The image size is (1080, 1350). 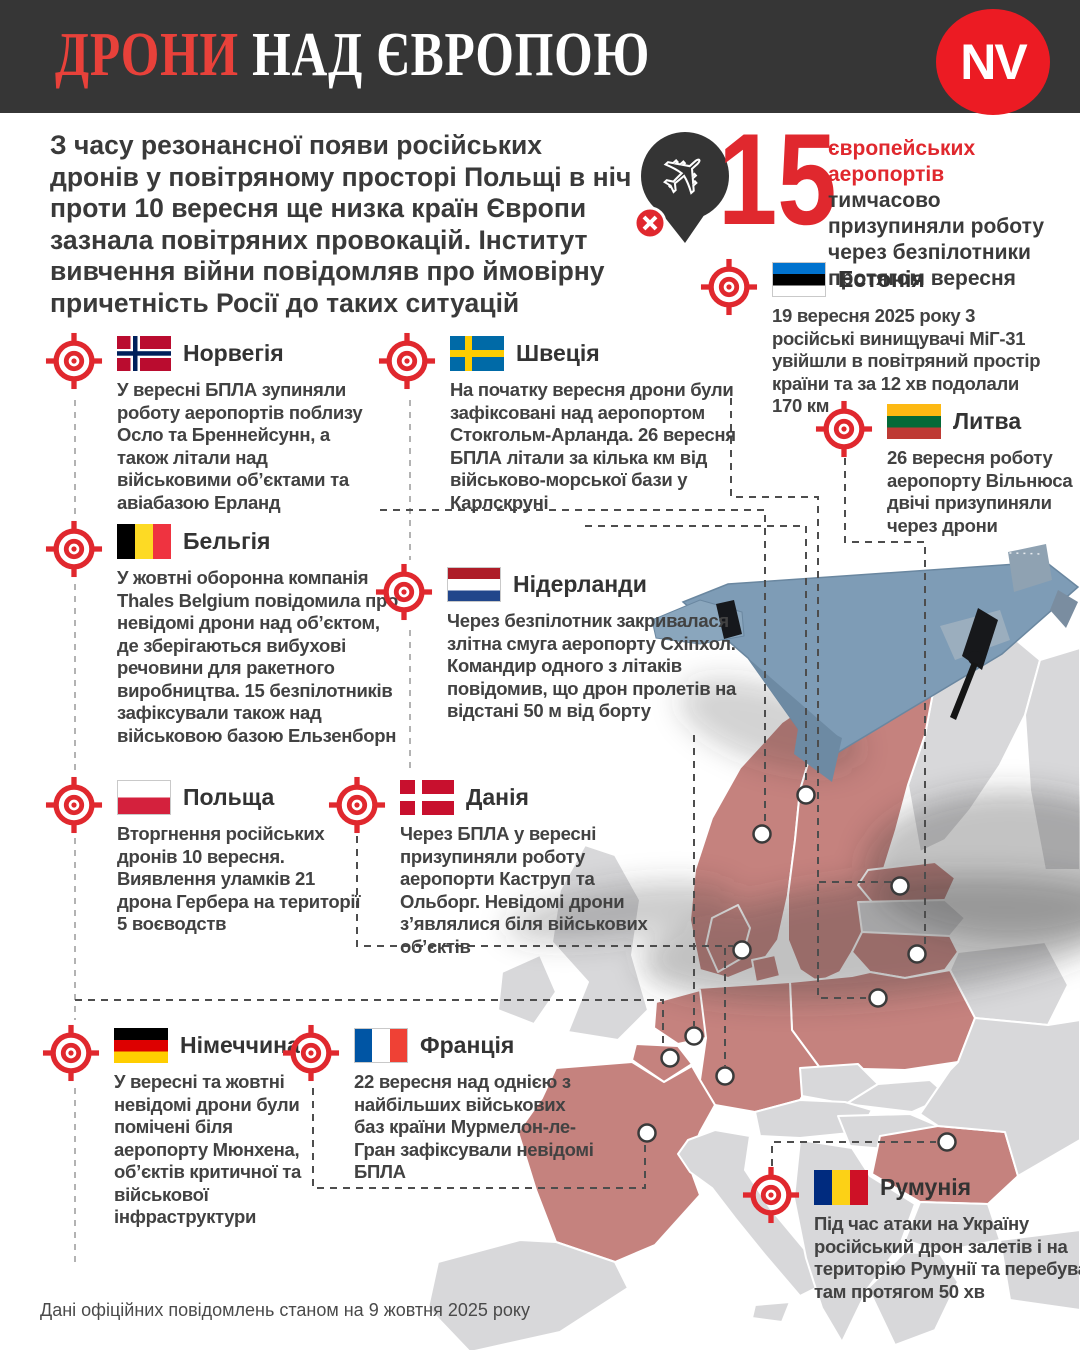 What do you see at coordinates (144, 541) in the screenshot?
I see `belgium-flag-icon` at bounding box center [144, 541].